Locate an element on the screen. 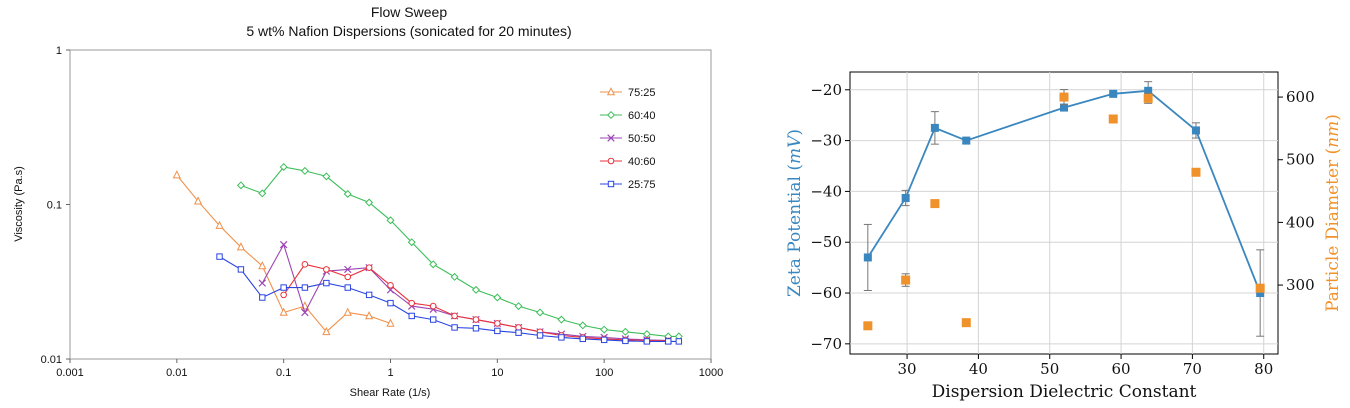 The image size is (1350, 408). y-tick-label: 1 is located at coordinates (59, 51).